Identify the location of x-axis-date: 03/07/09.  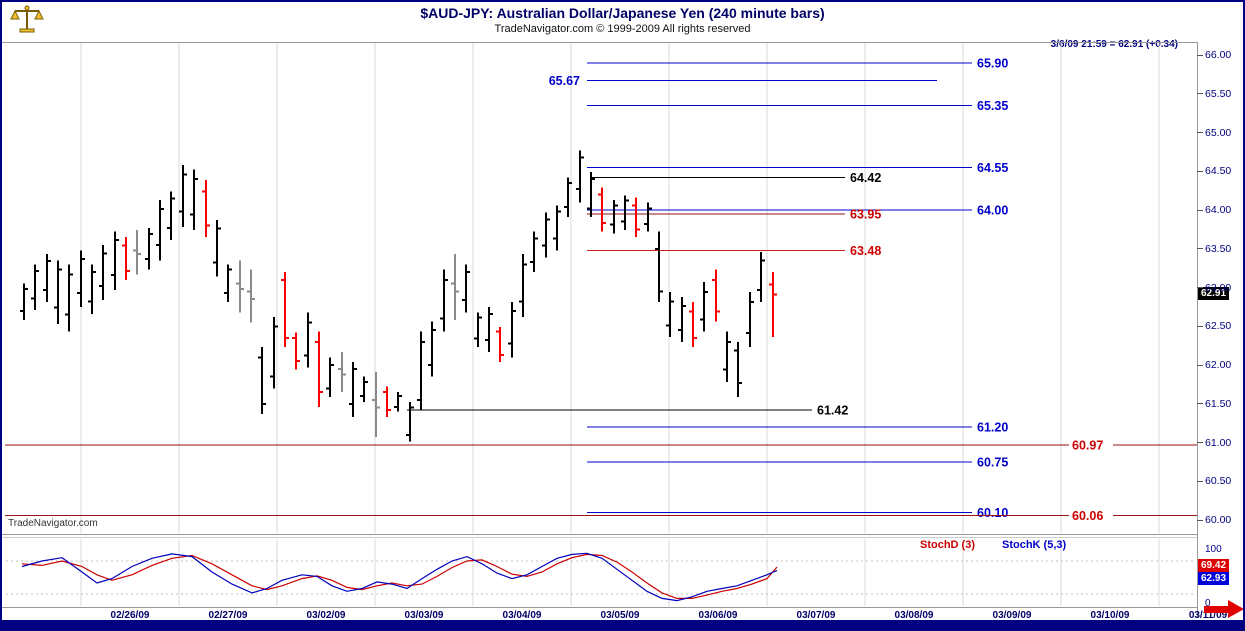
(816, 615).